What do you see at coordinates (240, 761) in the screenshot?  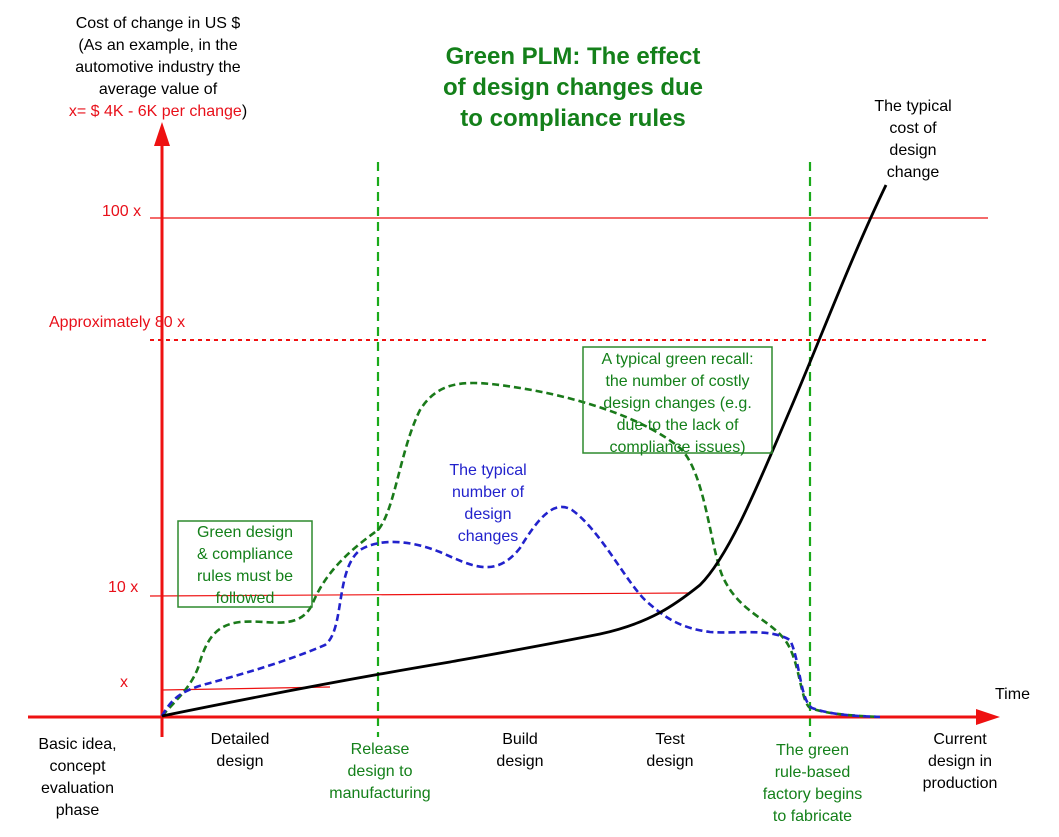 I see `phase-detailed-line-2: design` at bounding box center [240, 761].